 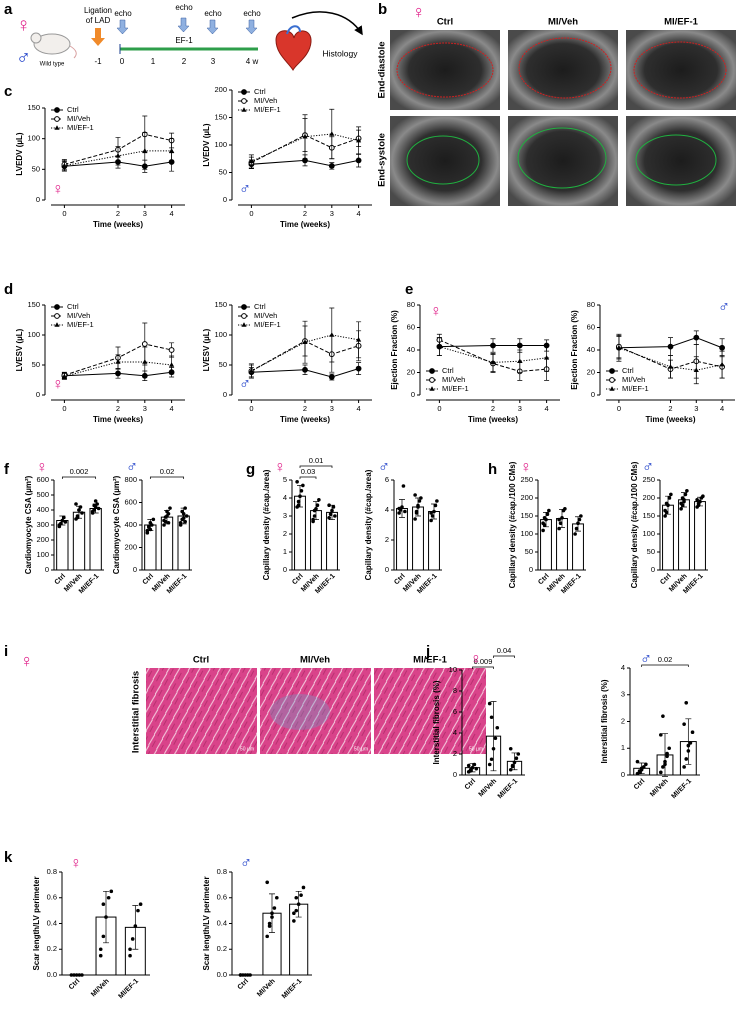 What do you see at coordinates (130, 524) in the screenshot?
I see `y-tick-label: 400` at bounding box center [130, 524].